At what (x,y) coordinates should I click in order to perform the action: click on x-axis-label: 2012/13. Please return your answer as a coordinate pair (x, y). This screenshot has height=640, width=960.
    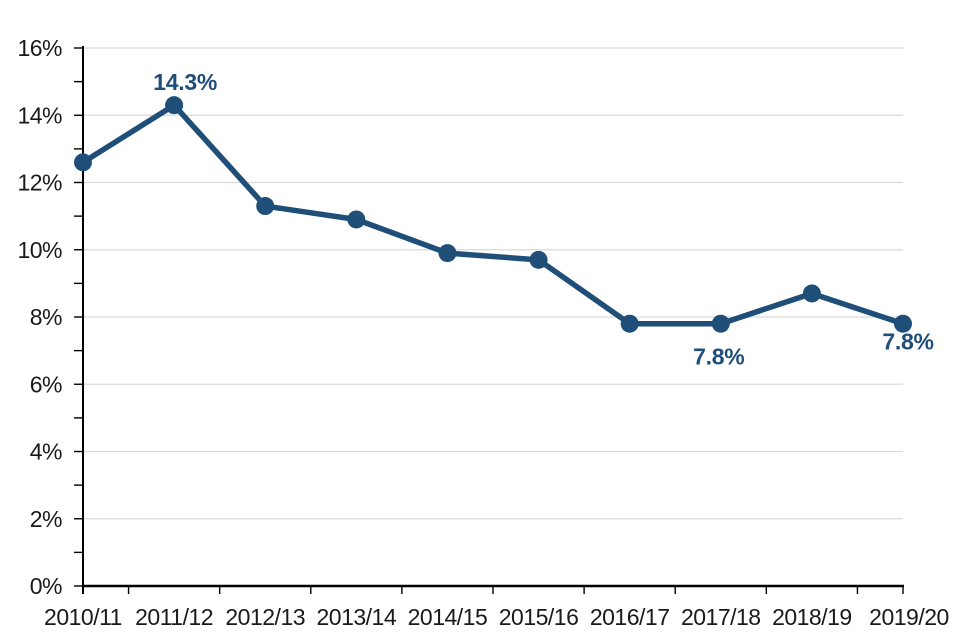
    Looking at the image, I should click on (265, 617).